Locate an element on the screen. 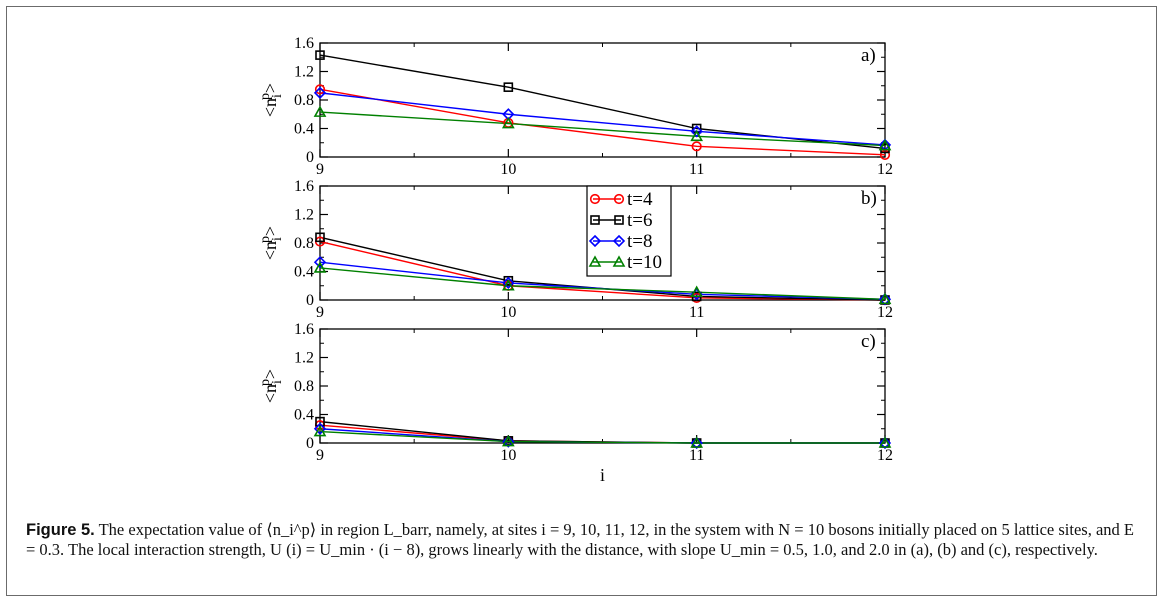 This screenshot has width=1165, height=605. legend-label: t=10 is located at coordinates (644, 262).